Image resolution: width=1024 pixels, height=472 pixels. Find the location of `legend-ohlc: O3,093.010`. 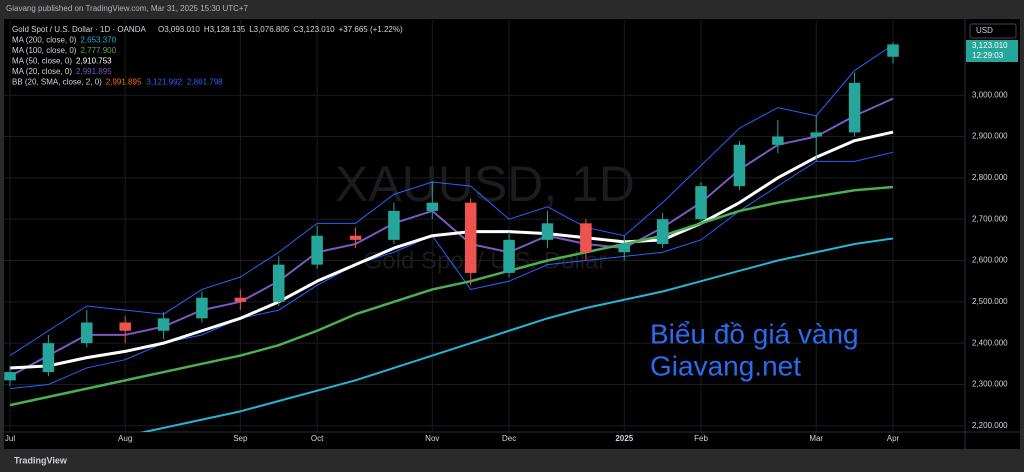

legend-ohlc: O3,093.010 is located at coordinates (179, 29).